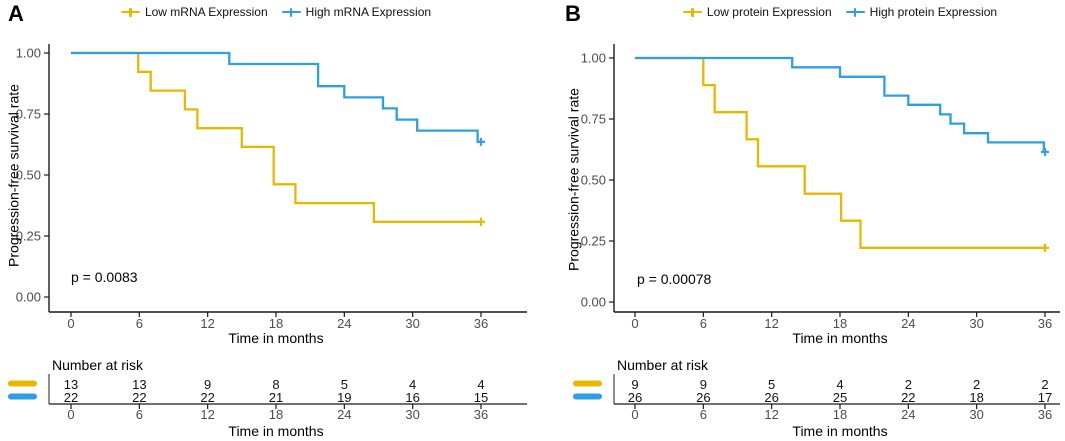 This screenshot has width=1065, height=441. Describe the element at coordinates (276, 12) in the screenshot. I see `legend-a: Low mRNA Expression High mRNA Expression` at that location.